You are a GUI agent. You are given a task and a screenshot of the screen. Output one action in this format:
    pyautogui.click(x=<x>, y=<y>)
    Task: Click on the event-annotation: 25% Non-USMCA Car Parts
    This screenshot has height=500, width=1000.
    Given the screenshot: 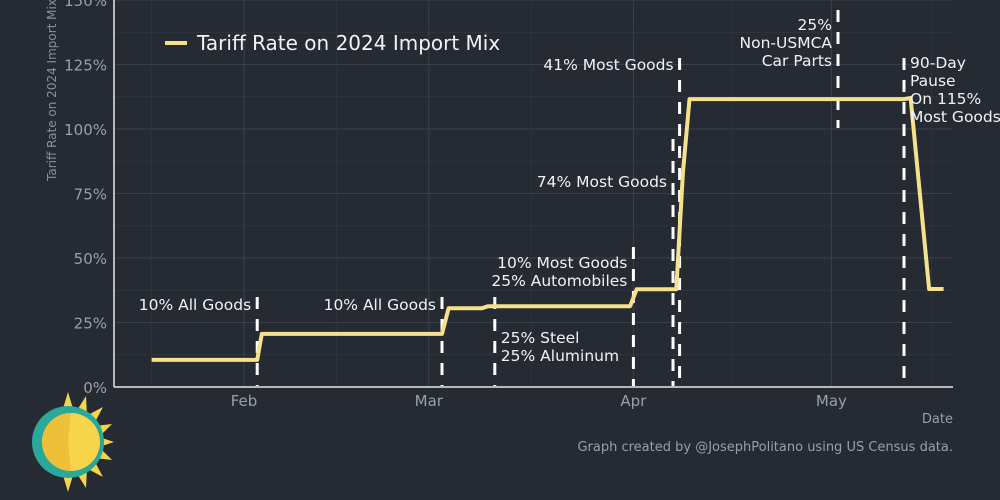 What is the action you would take?
    pyautogui.click(x=786, y=43)
    